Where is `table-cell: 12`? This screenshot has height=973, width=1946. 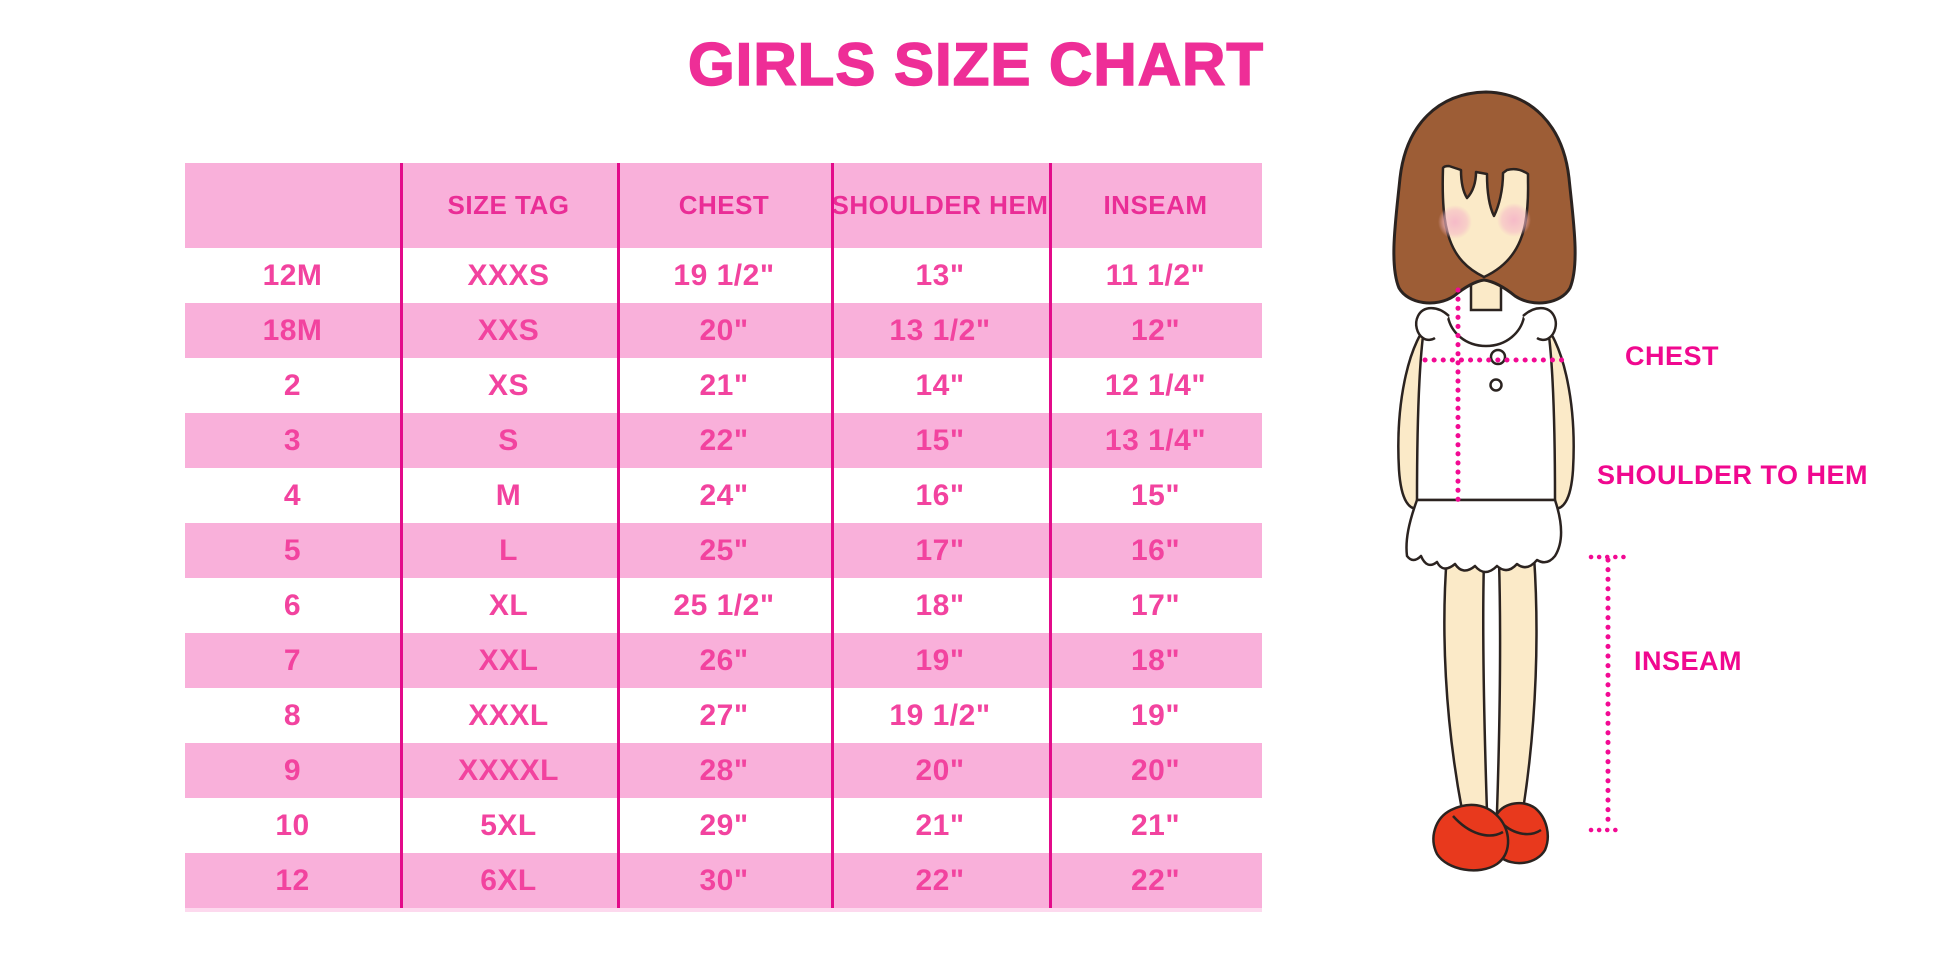
table-cell: 12 is located at coordinates (292, 880).